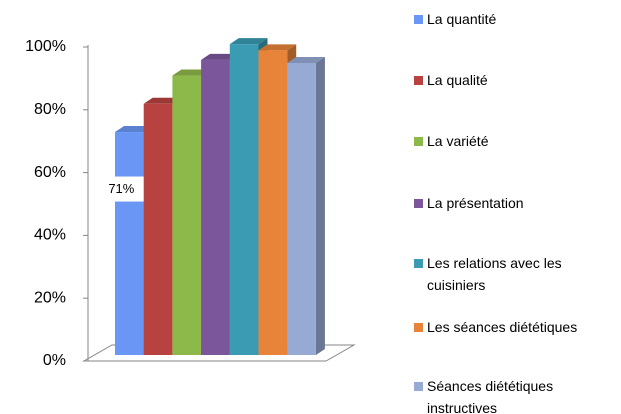 This screenshot has width=621, height=414. I want to click on legend-entry: Les séances diététiques, so click(516, 327).